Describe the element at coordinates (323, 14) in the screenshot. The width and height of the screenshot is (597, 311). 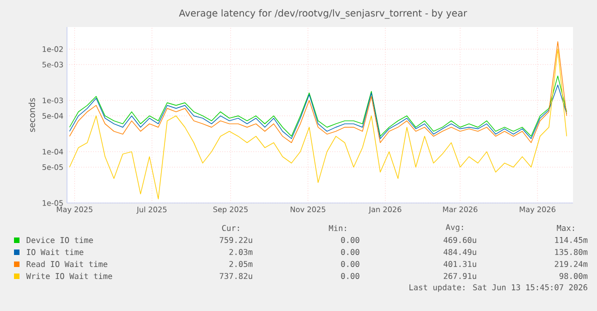
I see `chart-title: Average latency for /dev/rootvg/lv_senjasrv_torrent - by year` at that location.